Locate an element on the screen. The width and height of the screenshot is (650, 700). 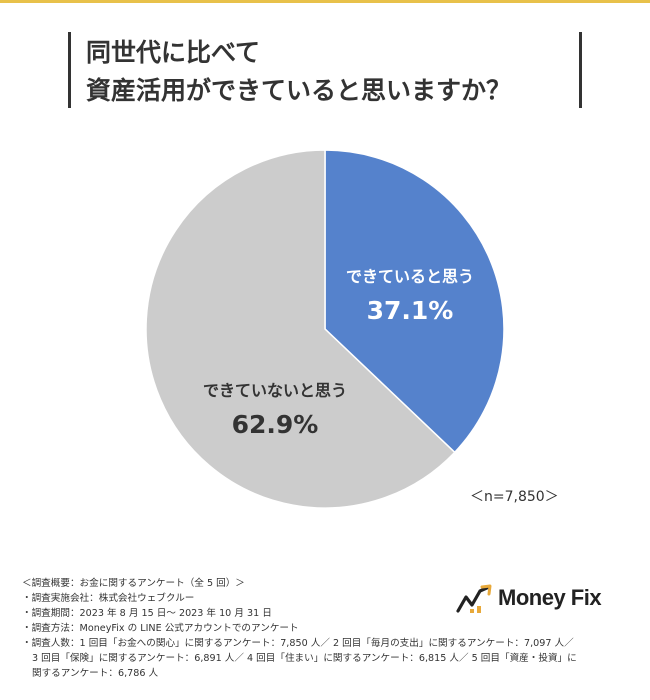
slice-label-no: できていないと思う 62.9% is located at coordinates (275, 411).